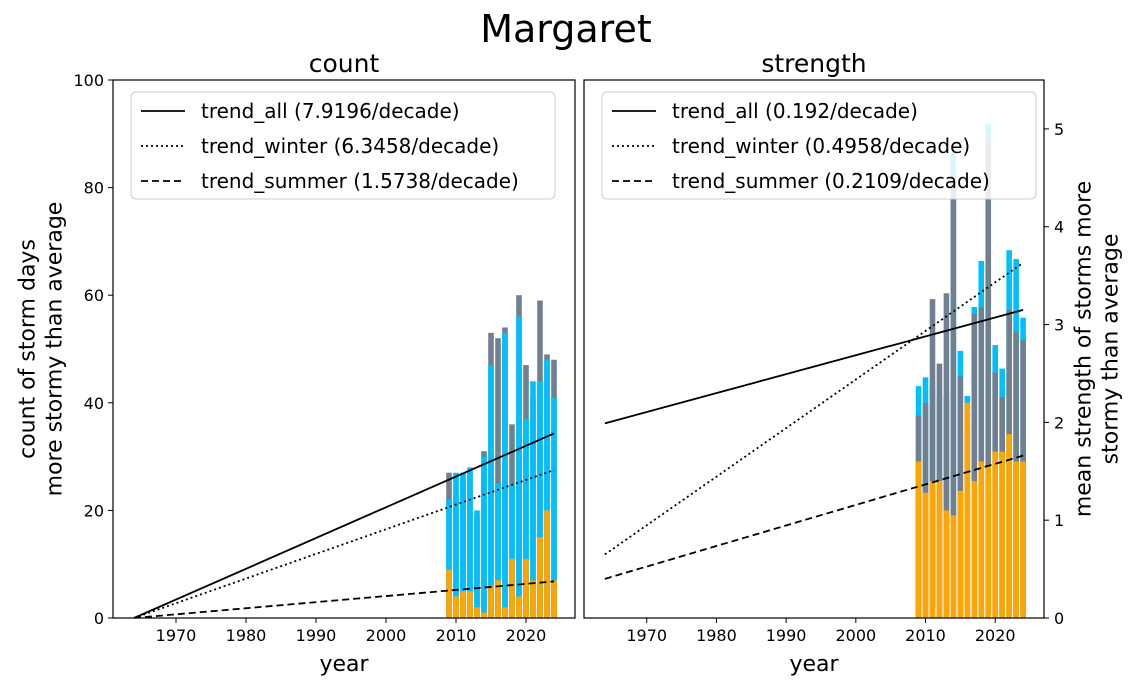 The height and width of the screenshot is (687, 1133). Describe the element at coordinates (88, 80) in the screenshot. I see `y-tick-label: 100` at that location.